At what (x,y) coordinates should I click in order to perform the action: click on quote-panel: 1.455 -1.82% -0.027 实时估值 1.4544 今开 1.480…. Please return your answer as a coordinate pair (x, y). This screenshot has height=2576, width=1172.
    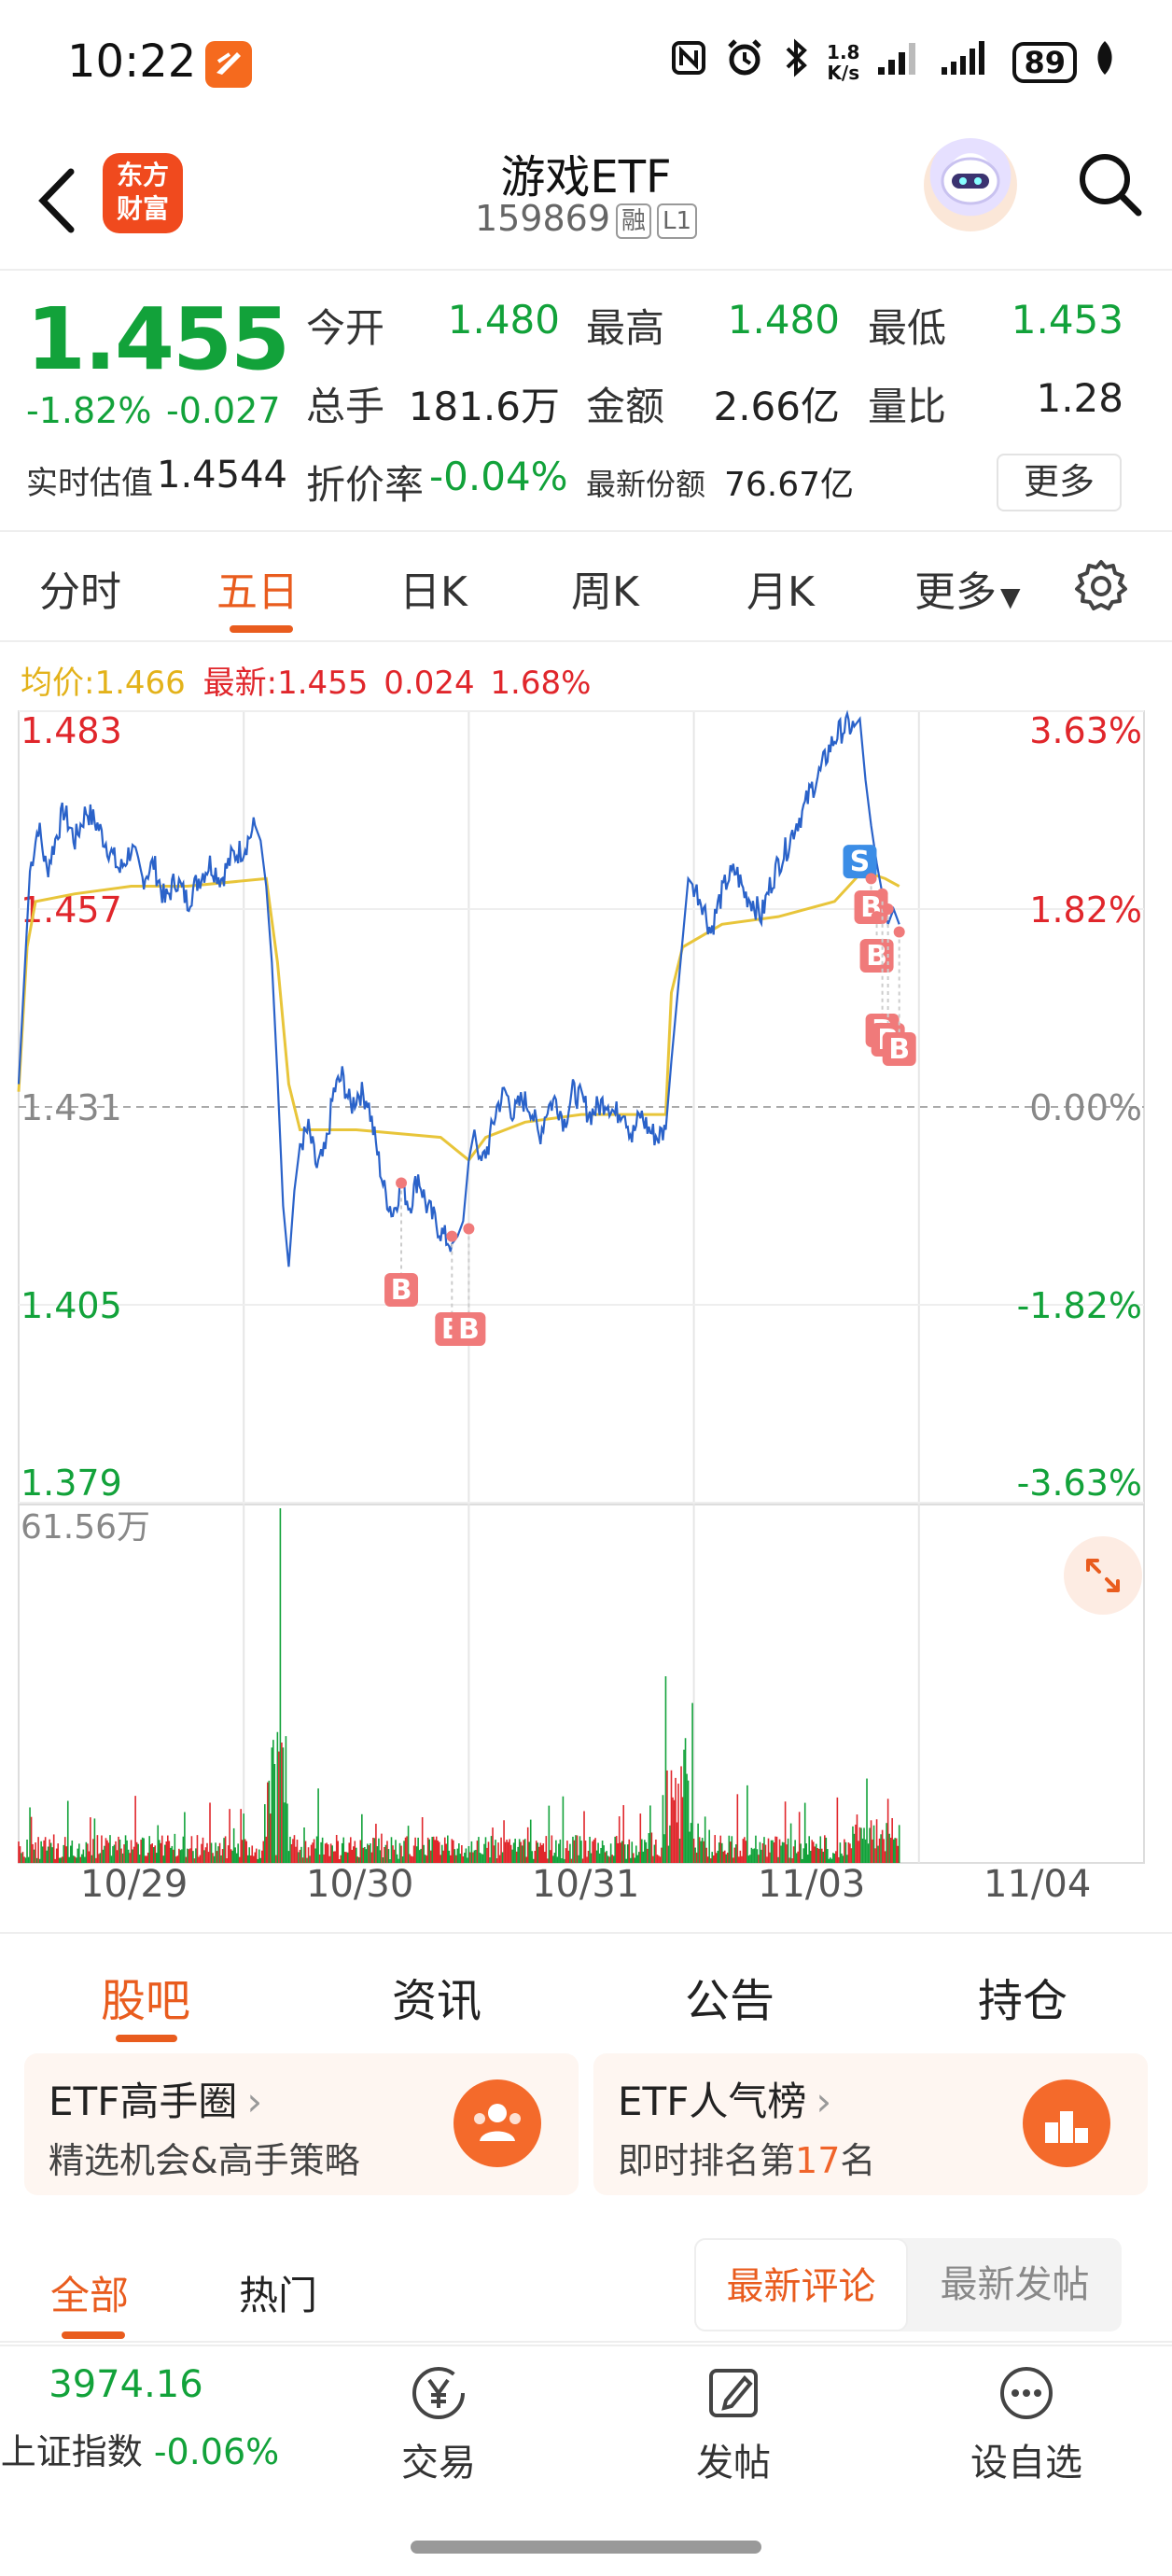
    Looking at the image, I should click on (586, 401).